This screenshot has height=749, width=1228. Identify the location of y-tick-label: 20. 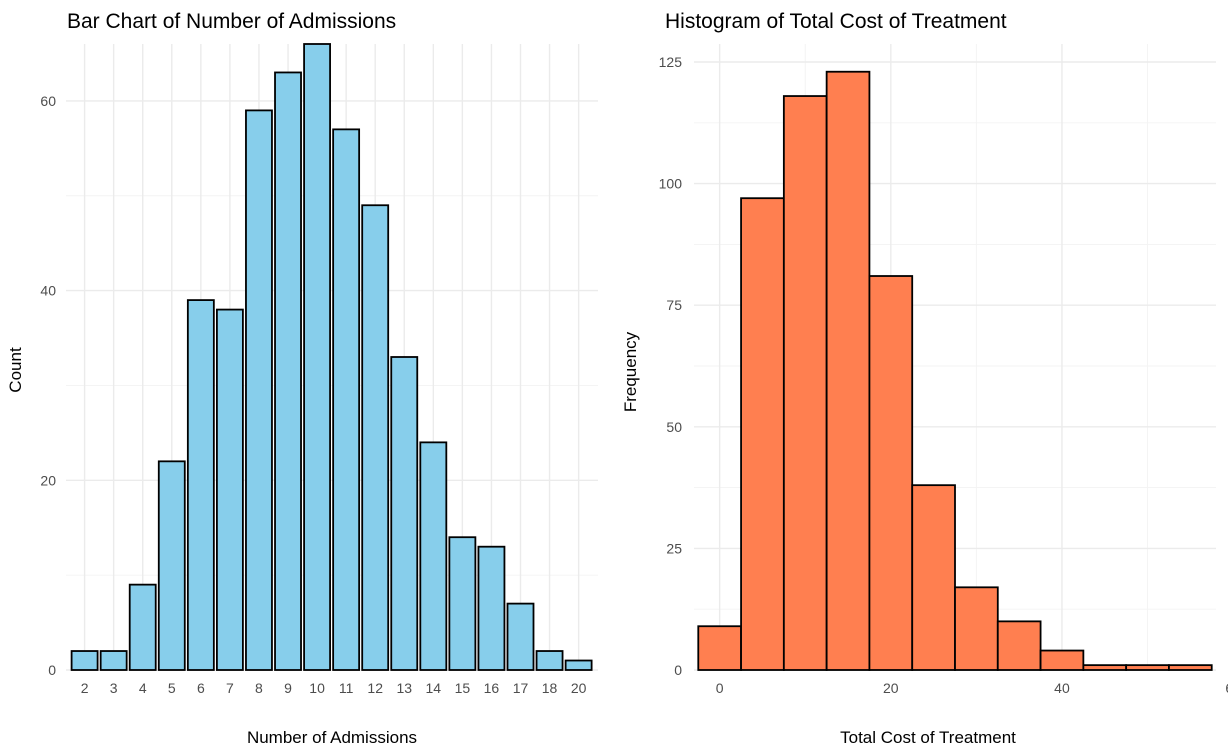
(48, 480).